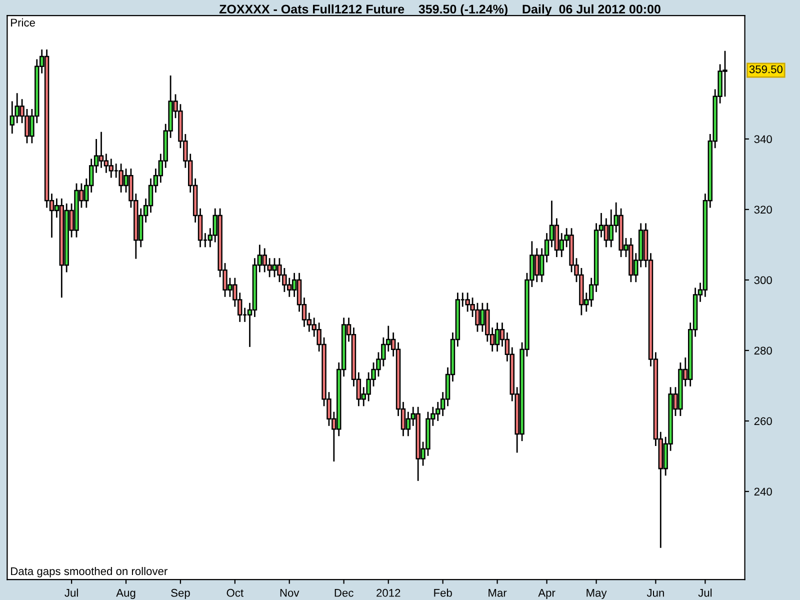  I want to click on x-tick-label: Feb, so click(443, 592).